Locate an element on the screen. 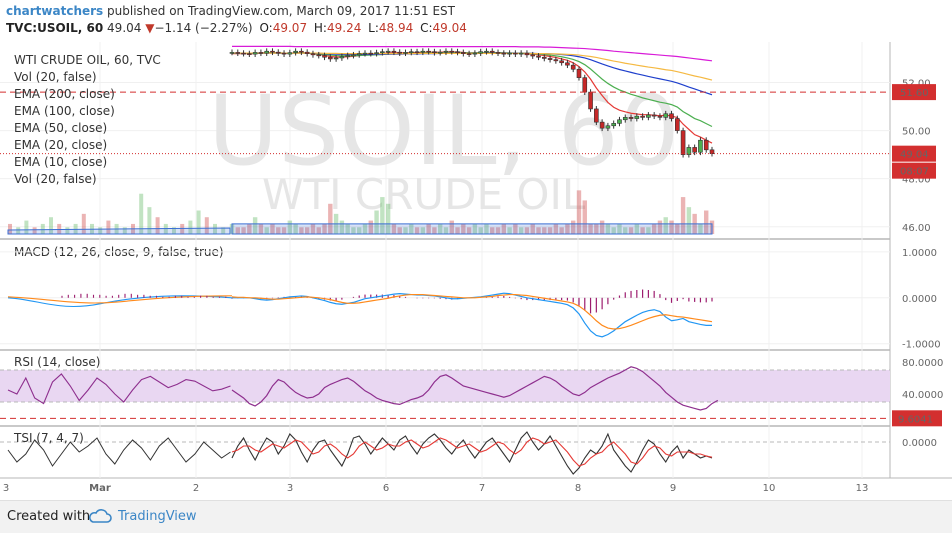 The image size is (952, 533). time-axis-tick: 8 is located at coordinates (578, 488).